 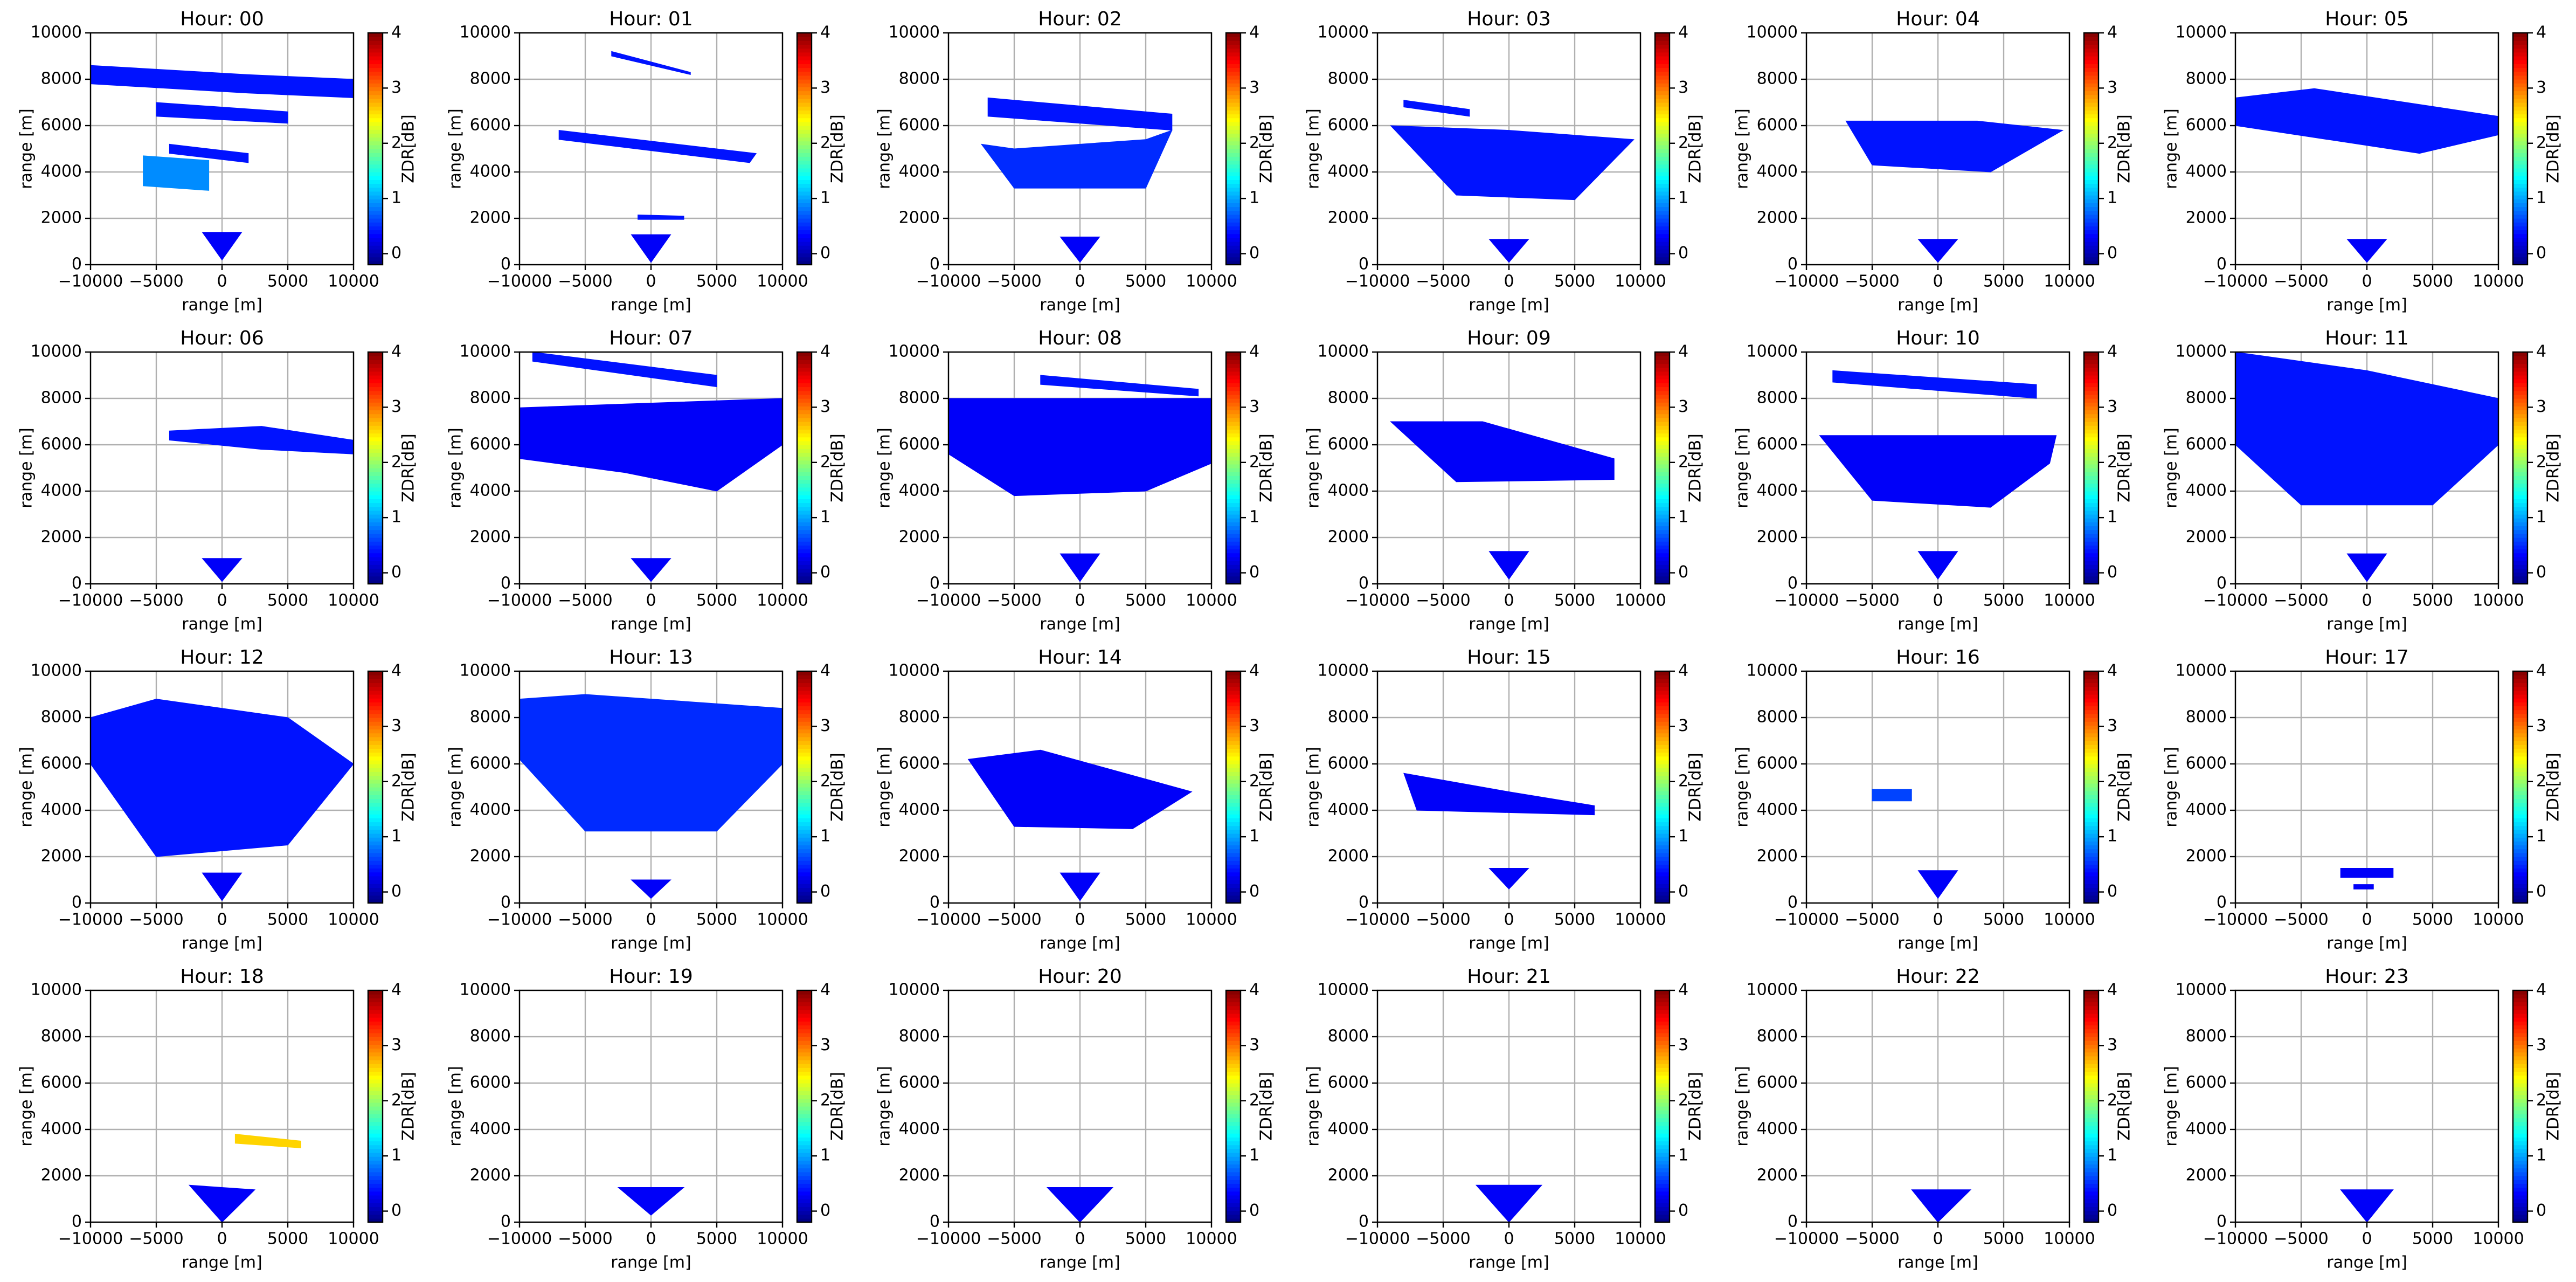 I want to click on y-tick-label: 4000, so click(x=919, y=1129).